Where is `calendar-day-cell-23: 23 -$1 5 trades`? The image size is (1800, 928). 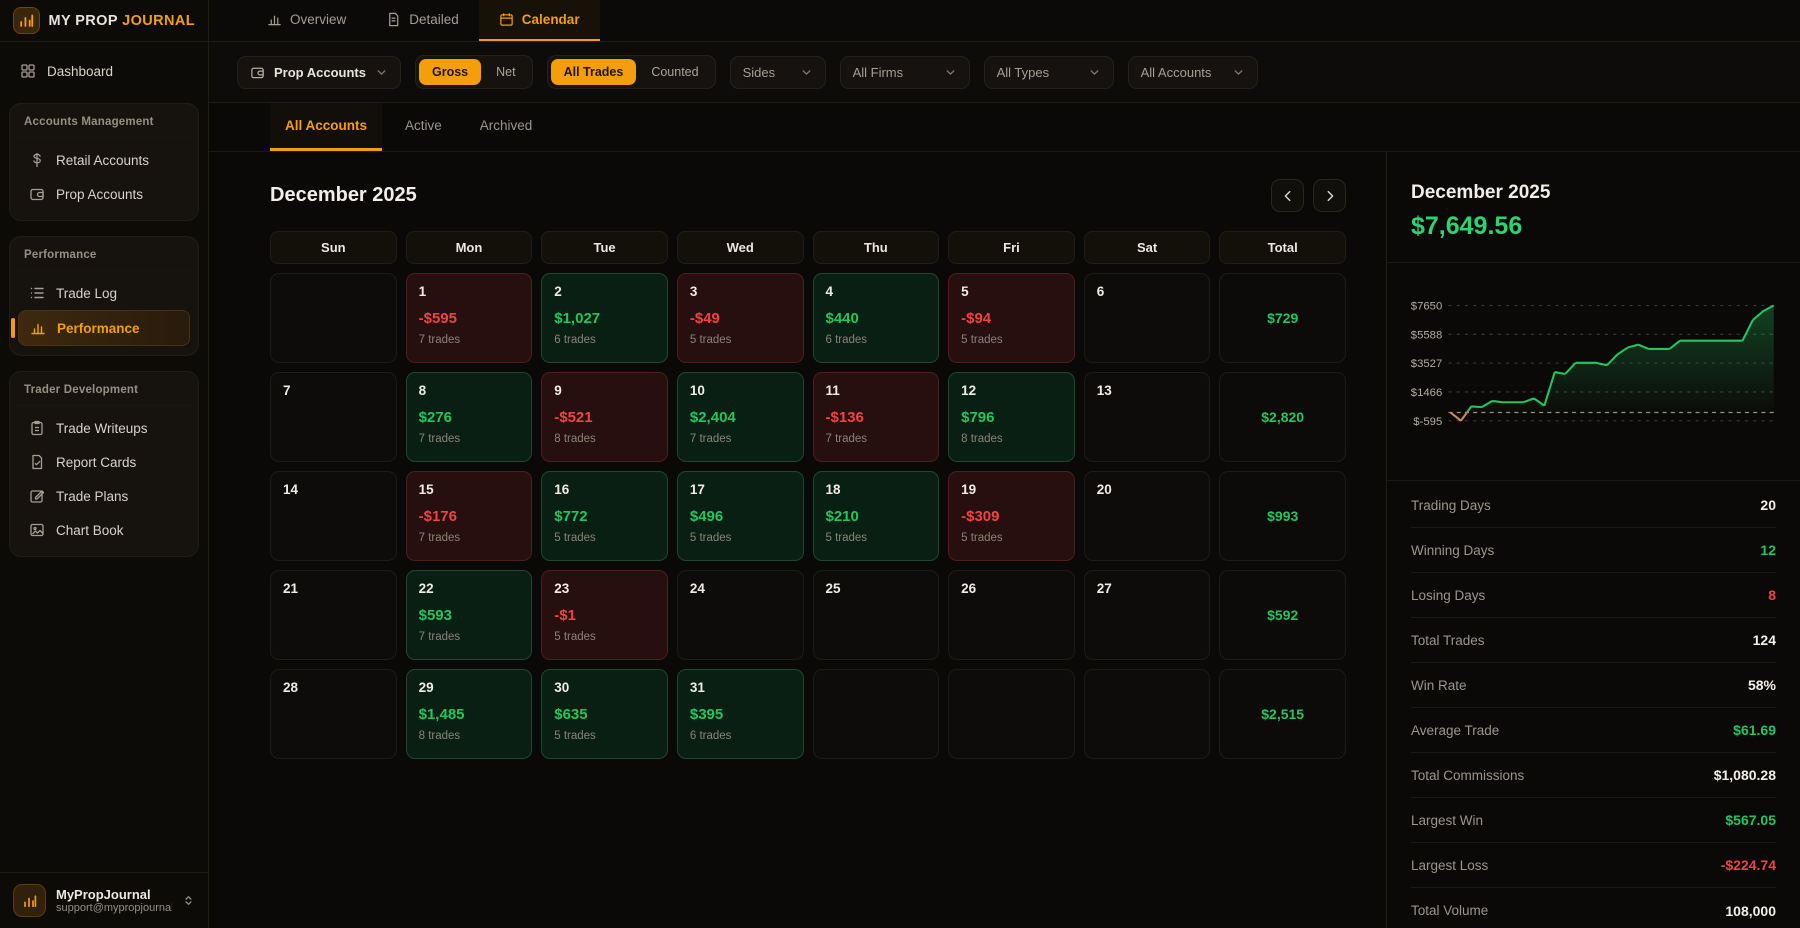 calendar-day-cell-23: 23 -$1 5 trades is located at coordinates (604, 615).